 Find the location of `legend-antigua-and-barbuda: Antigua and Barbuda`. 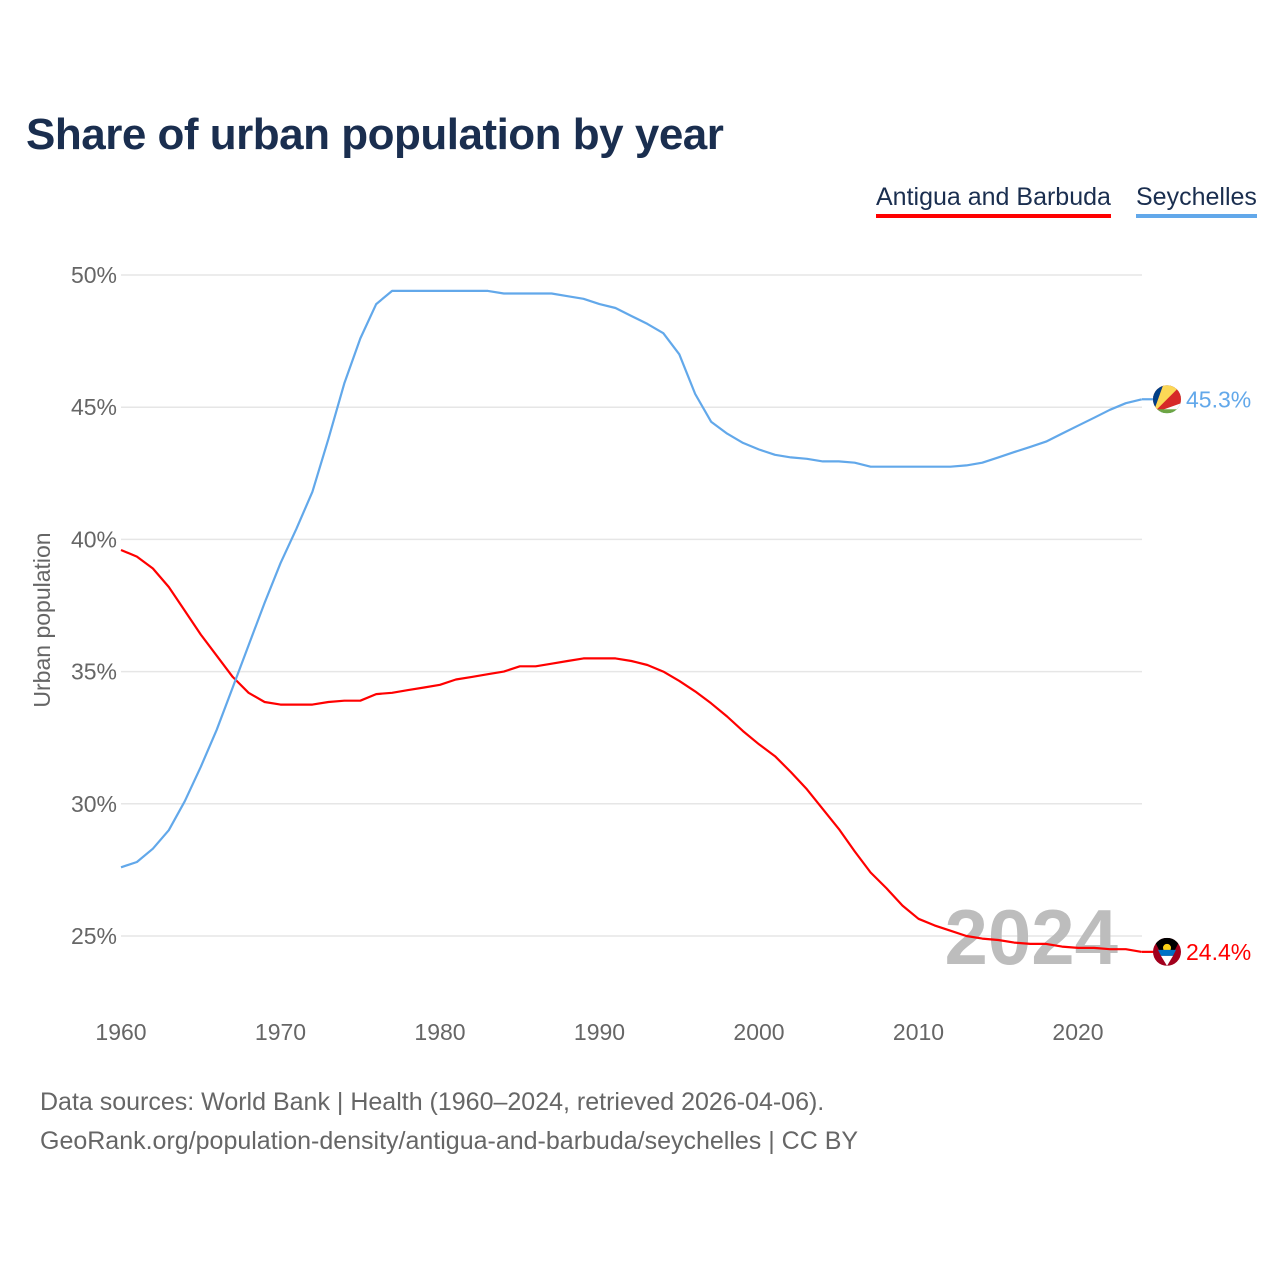

legend-antigua-and-barbuda: Antigua and Barbuda is located at coordinates (993, 200).